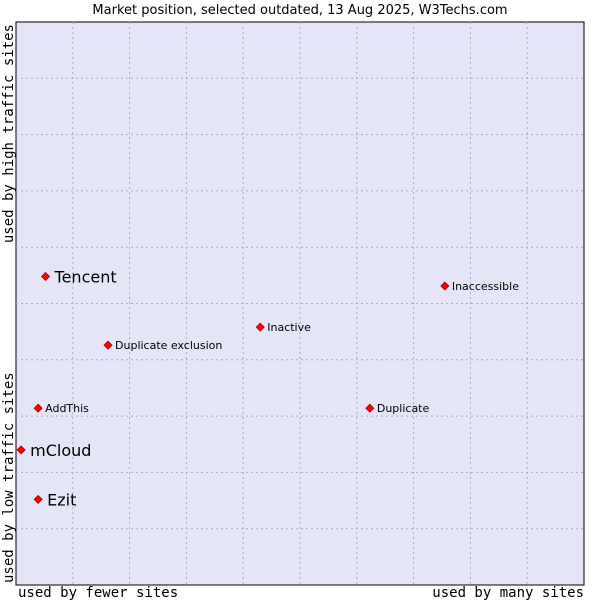 Image resolution: width=600 pixels, height=600 pixels. What do you see at coordinates (85, 276) in the screenshot?
I see `point-label: Tencent` at bounding box center [85, 276].